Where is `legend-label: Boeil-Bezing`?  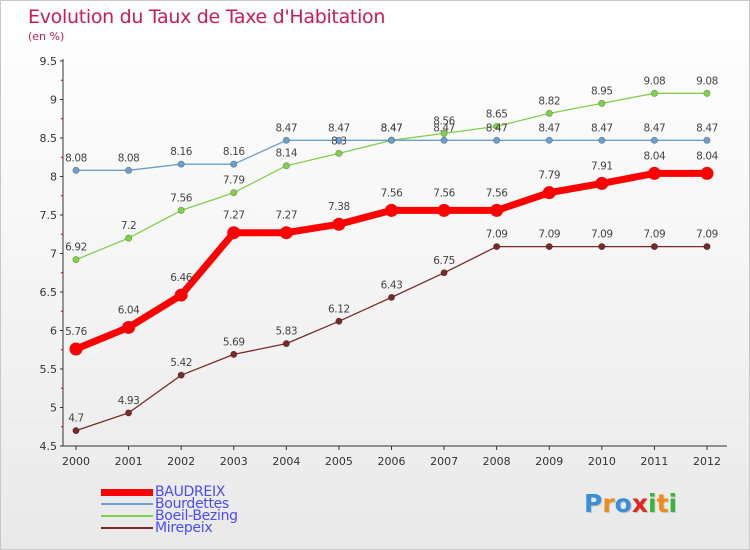
legend-label: Boeil-Bezing is located at coordinates (196, 516).